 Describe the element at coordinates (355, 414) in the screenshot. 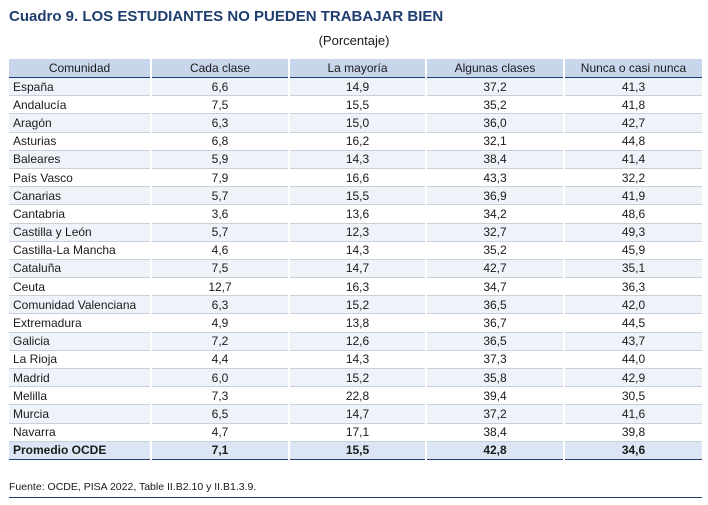

I see `table-row: Murcia 6,5 14,7 37,2 41,6` at that location.